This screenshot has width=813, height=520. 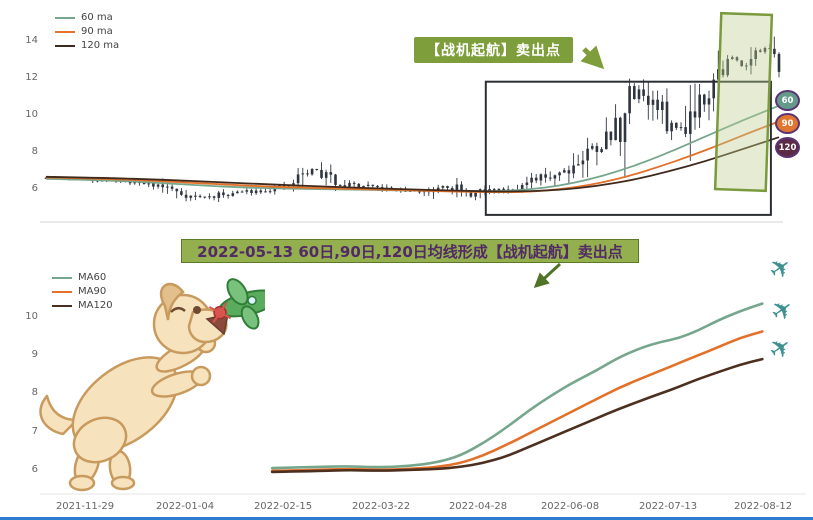 I want to click on sell-point-annotation: 【战机起航】卖出点, so click(x=493, y=50).